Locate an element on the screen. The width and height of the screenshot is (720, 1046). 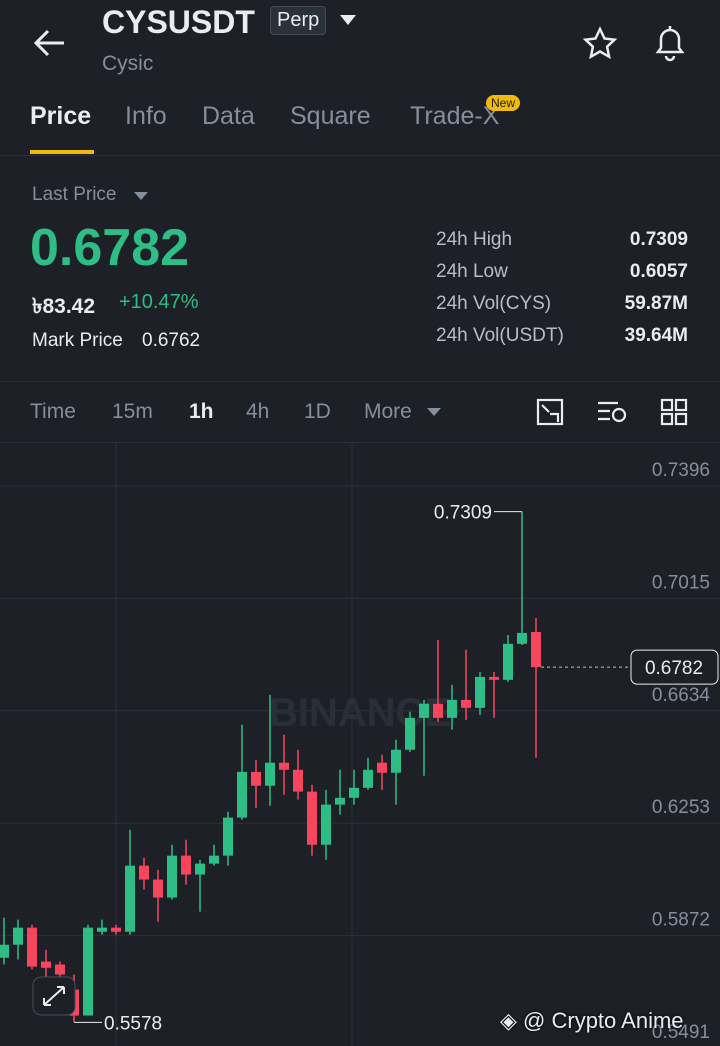
mark-price-label: Mark Price is located at coordinates (77, 340).